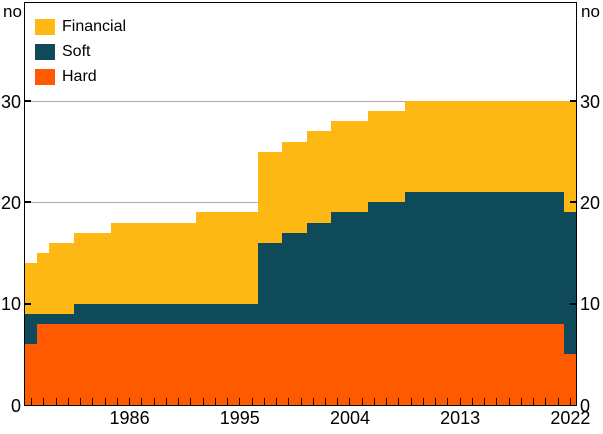 This screenshot has height=434, width=603. Describe the element at coordinates (301, 204) in the screenshot. I see `stacked-bar-2000` at that location.